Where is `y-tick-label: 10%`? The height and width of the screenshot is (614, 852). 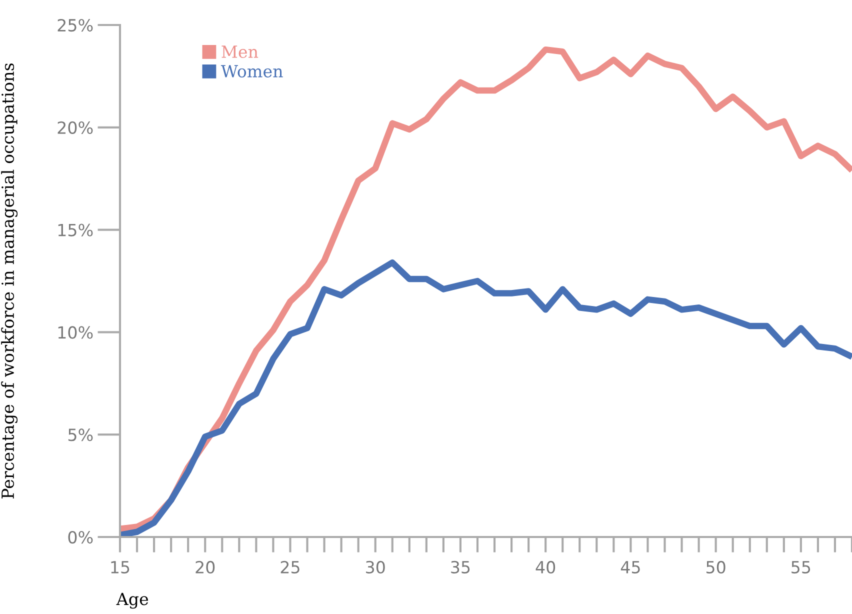
y-tick-label: 10% is located at coordinates (75, 332).